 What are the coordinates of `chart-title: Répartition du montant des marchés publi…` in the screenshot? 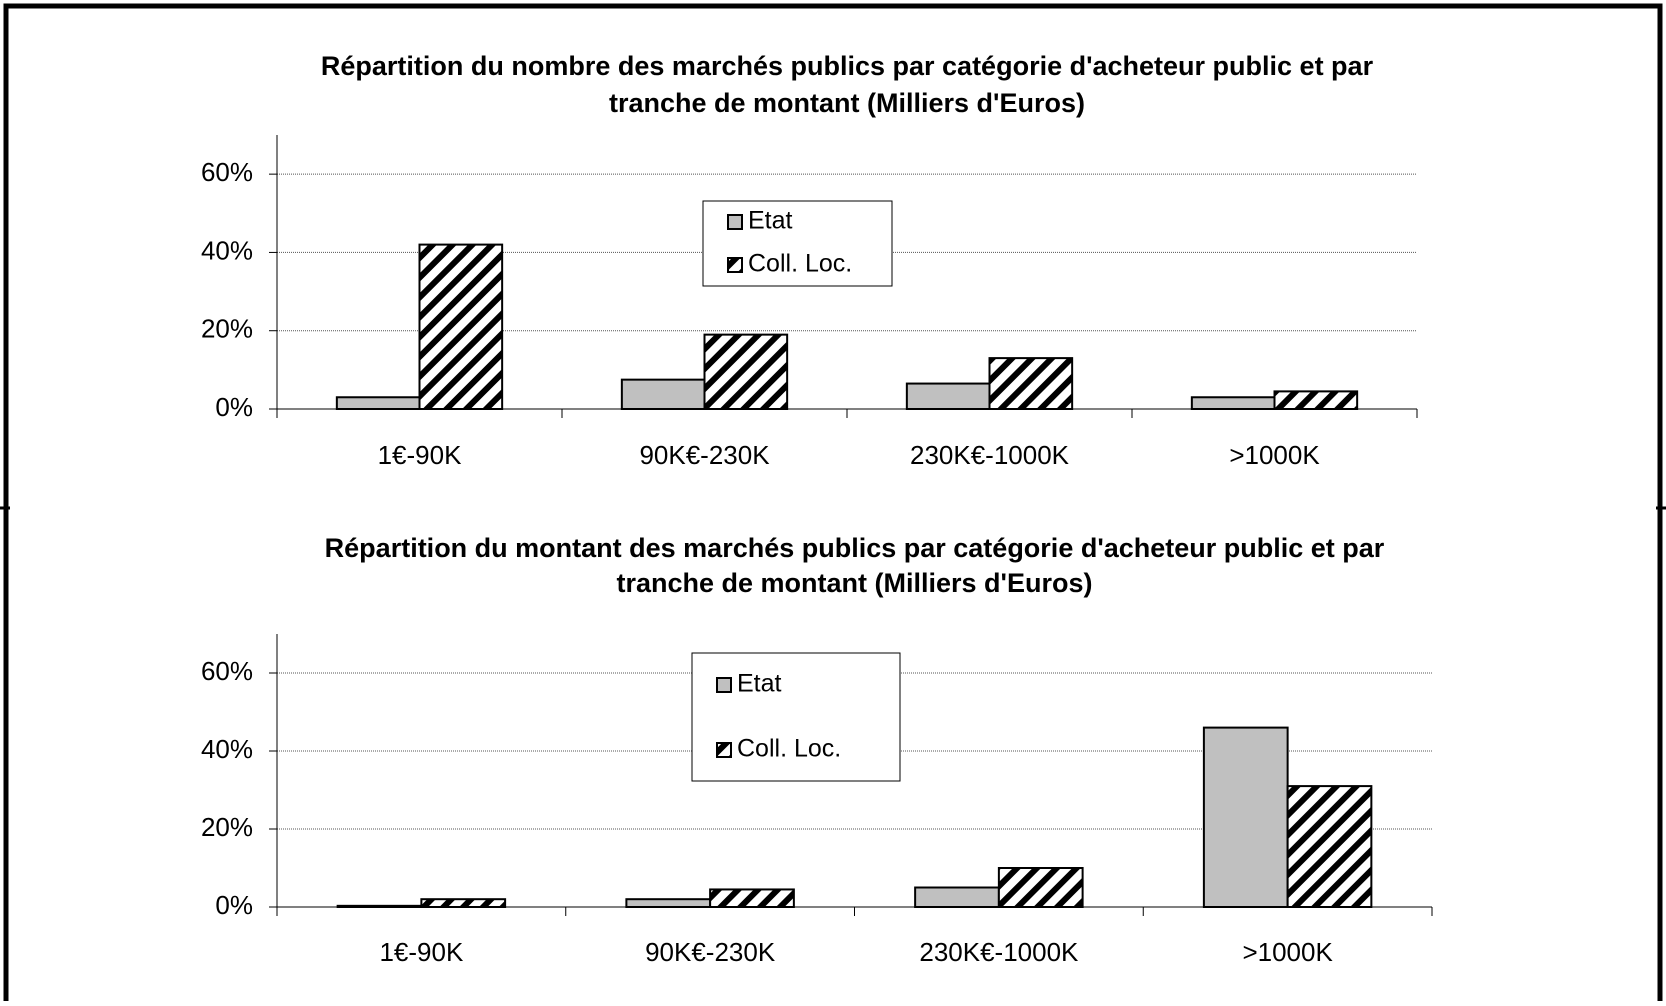 It's located at (855, 548).